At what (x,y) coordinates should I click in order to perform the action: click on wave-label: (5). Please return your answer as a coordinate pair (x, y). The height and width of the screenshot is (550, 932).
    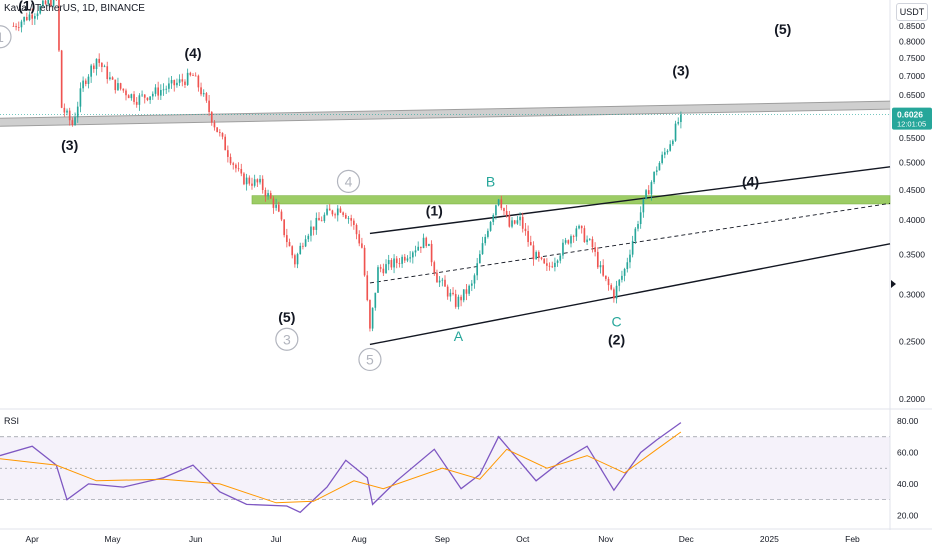
    Looking at the image, I should click on (286, 317).